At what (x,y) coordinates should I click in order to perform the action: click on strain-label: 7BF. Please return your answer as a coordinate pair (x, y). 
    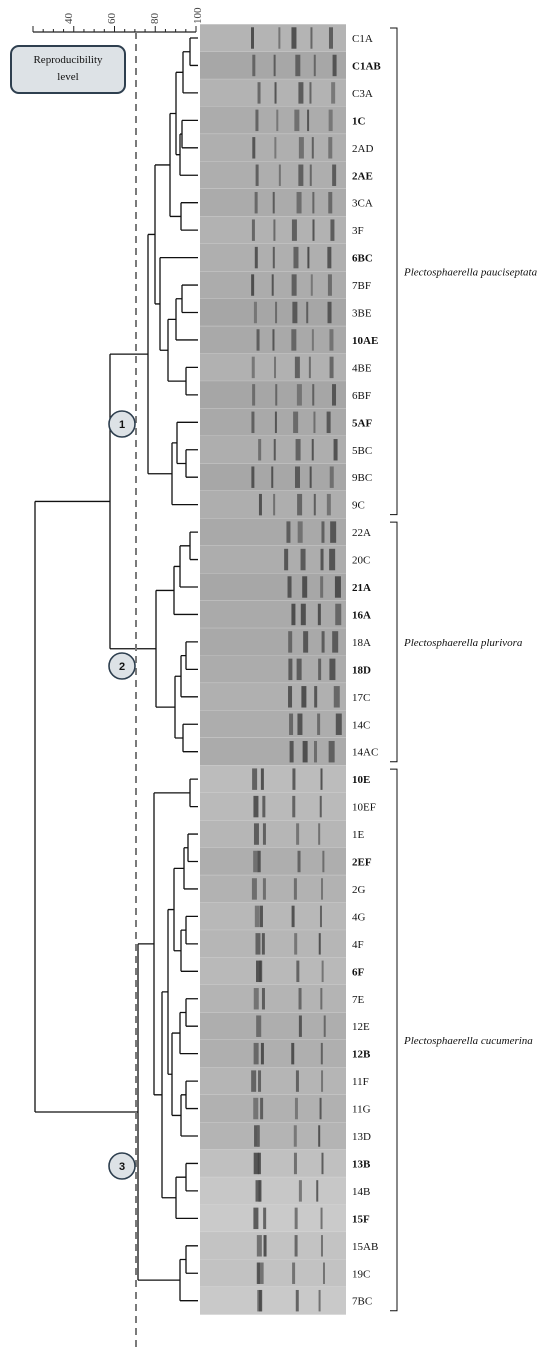
    Looking at the image, I should click on (361, 286).